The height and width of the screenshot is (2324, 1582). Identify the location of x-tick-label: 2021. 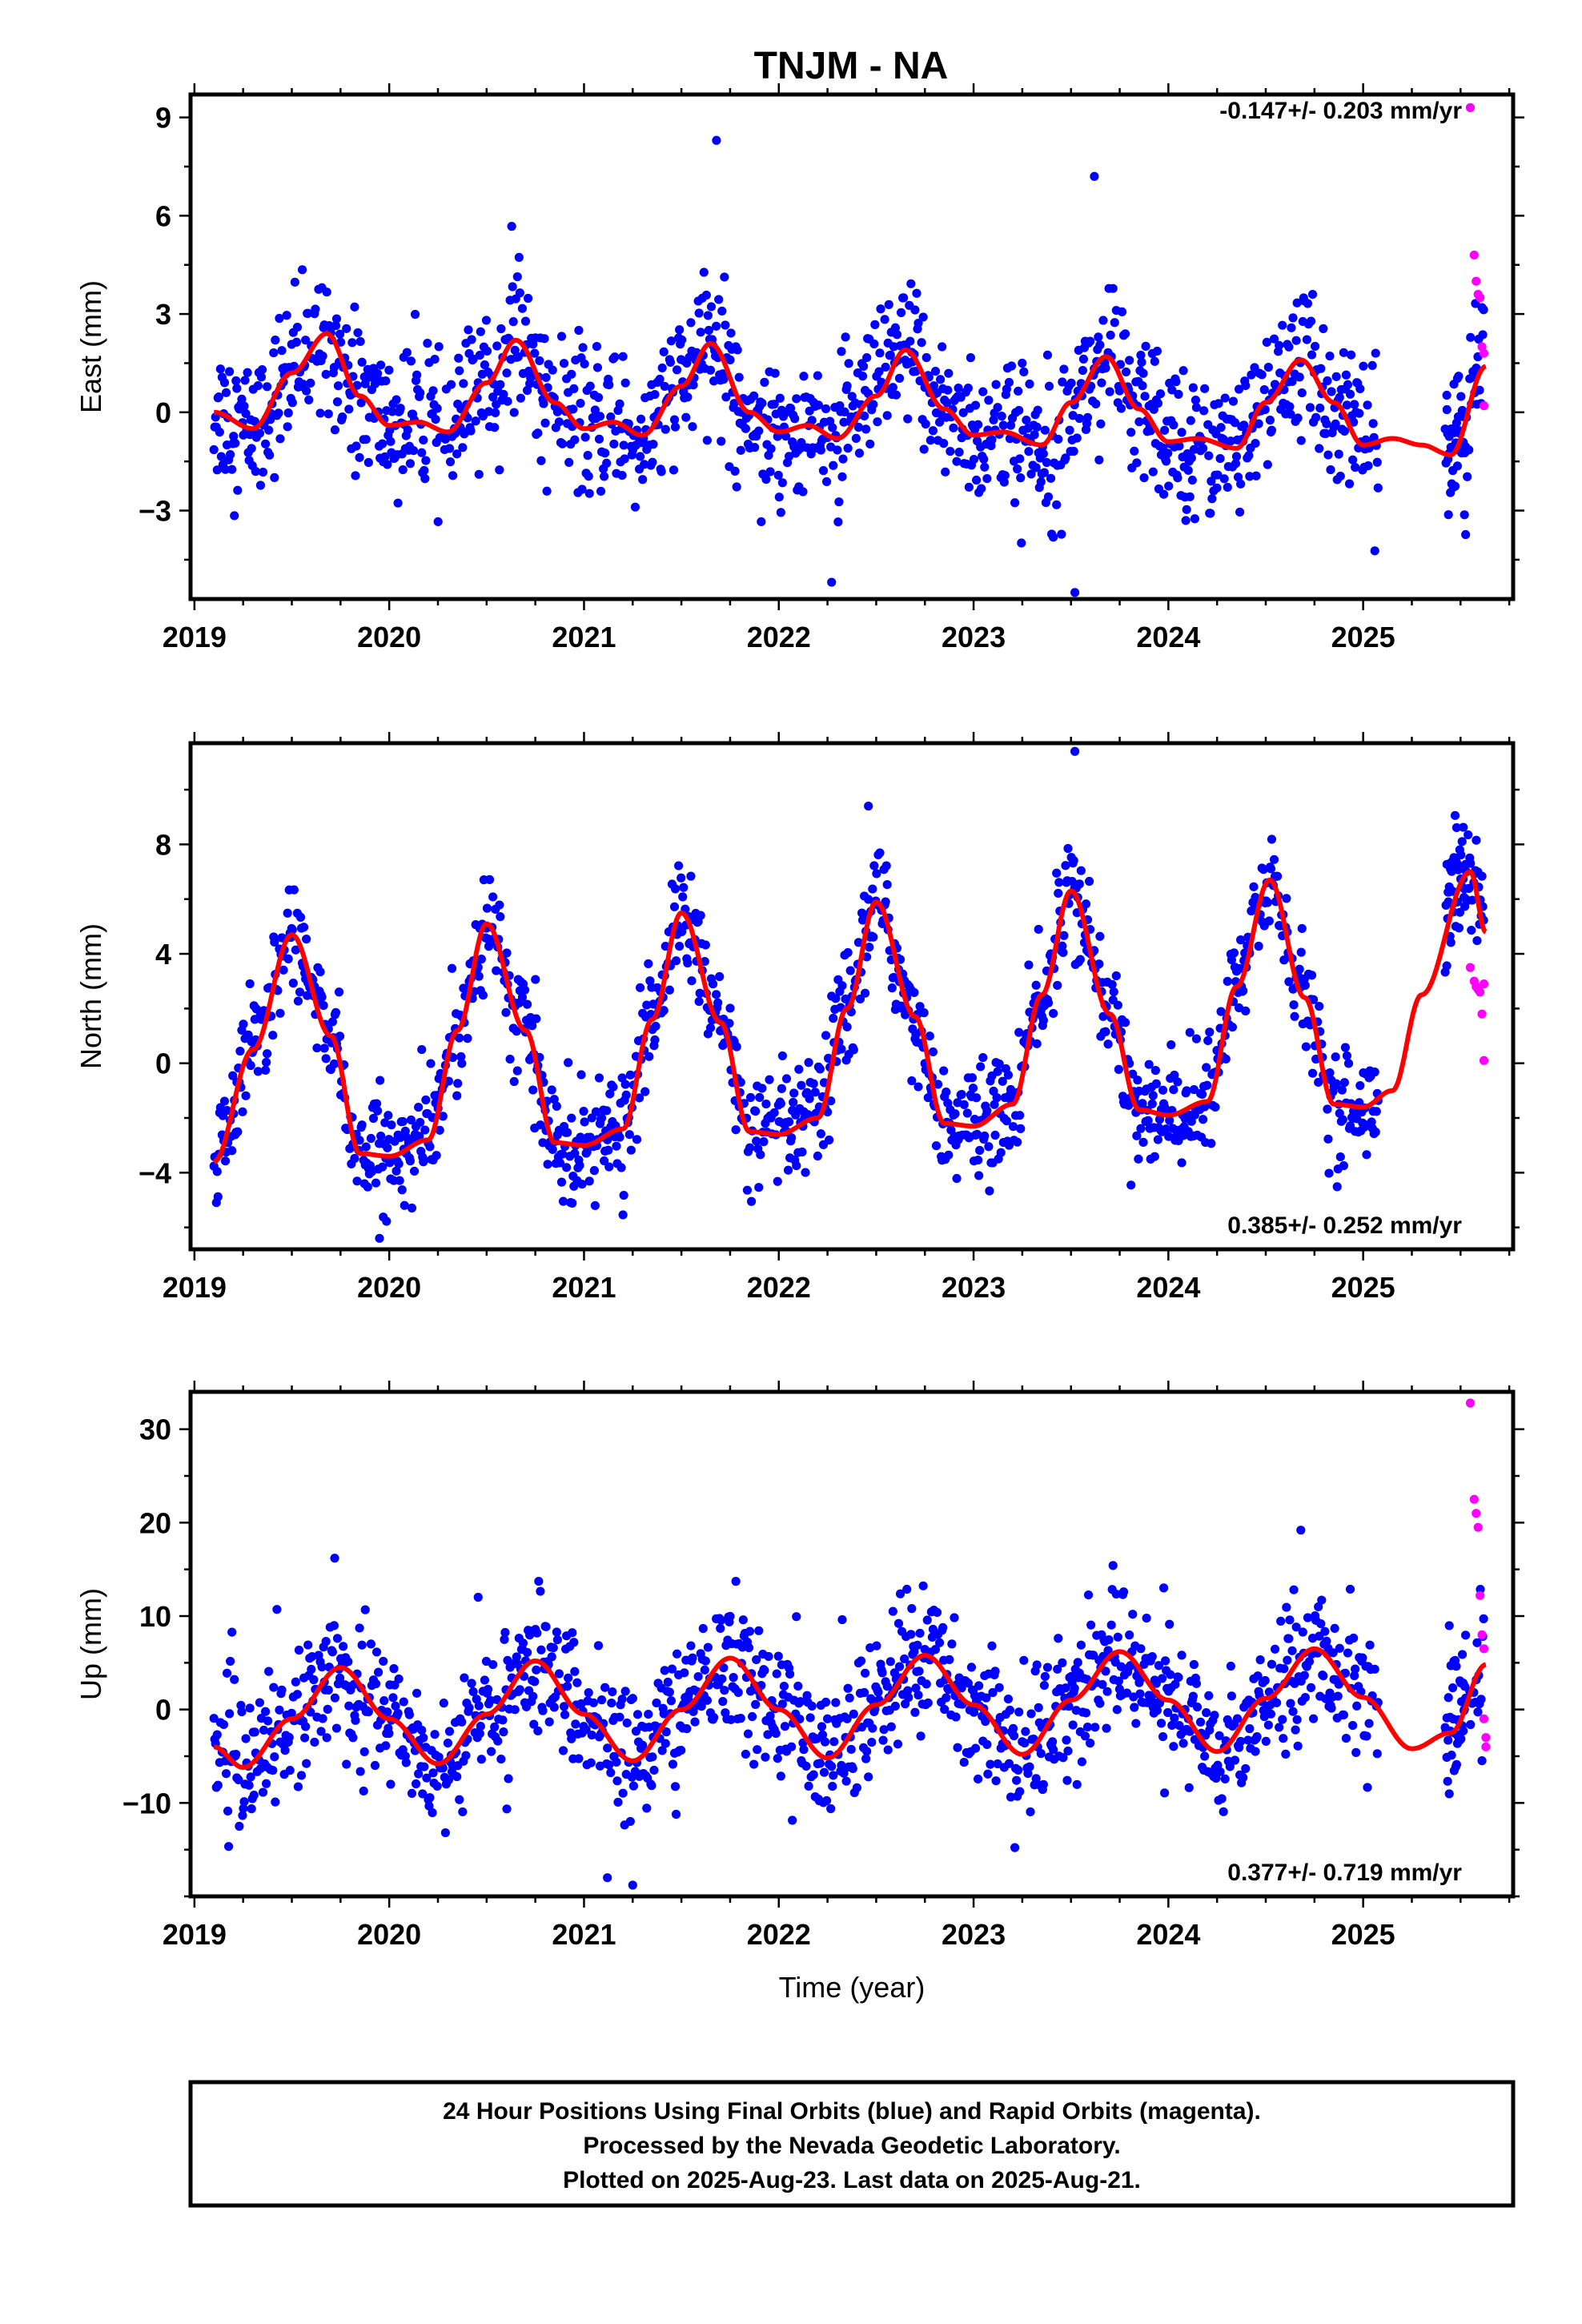
(584, 637).